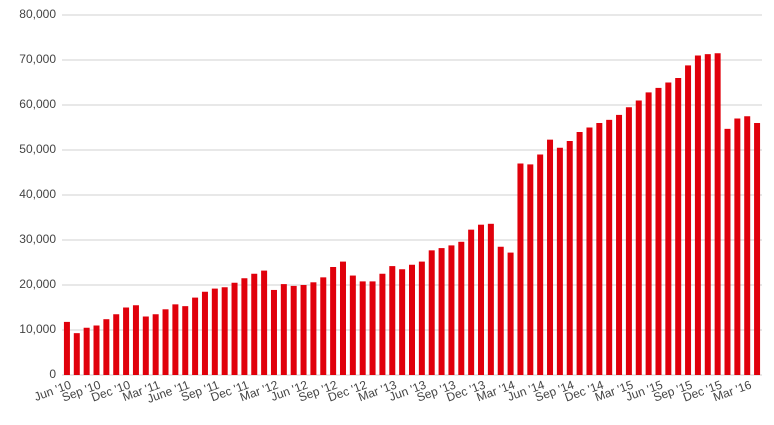 The height and width of the screenshot is (425, 774). Describe the element at coordinates (37, 104) in the screenshot. I see `y-tick-label: 60,000` at that location.